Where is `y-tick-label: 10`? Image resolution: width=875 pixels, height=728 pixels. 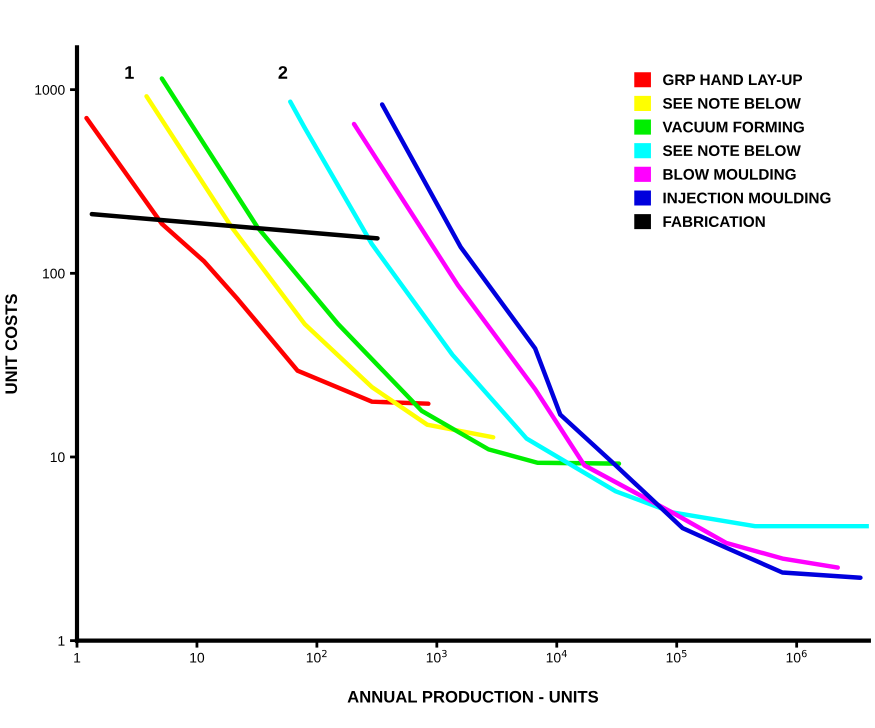
y-tick-label: 10 is located at coordinates (57, 457).